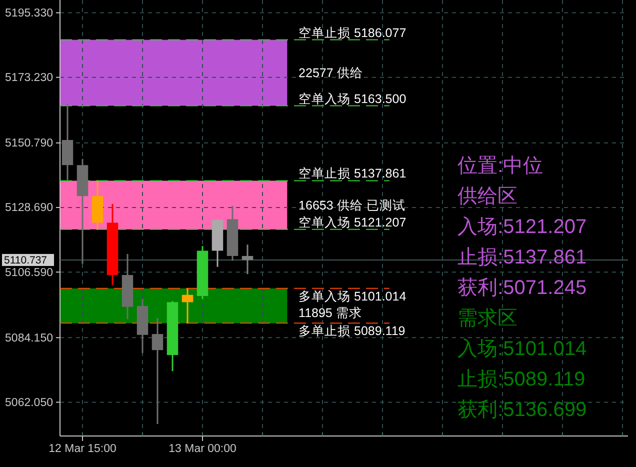  What do you see at coordinates (29, 272) in the screenshot?
I see `y-tick-label: 5106.590` at bounding box center [29, 272].